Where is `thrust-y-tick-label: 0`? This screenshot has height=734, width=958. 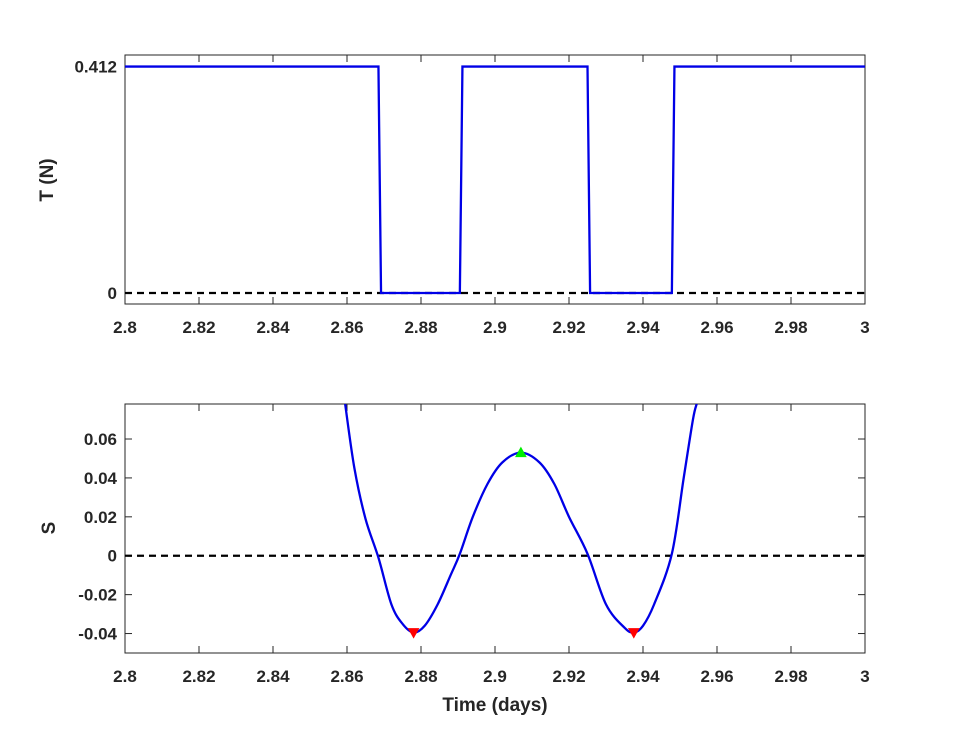
thrust-y-tick-label: 0 is located at coordinates (112, 293).